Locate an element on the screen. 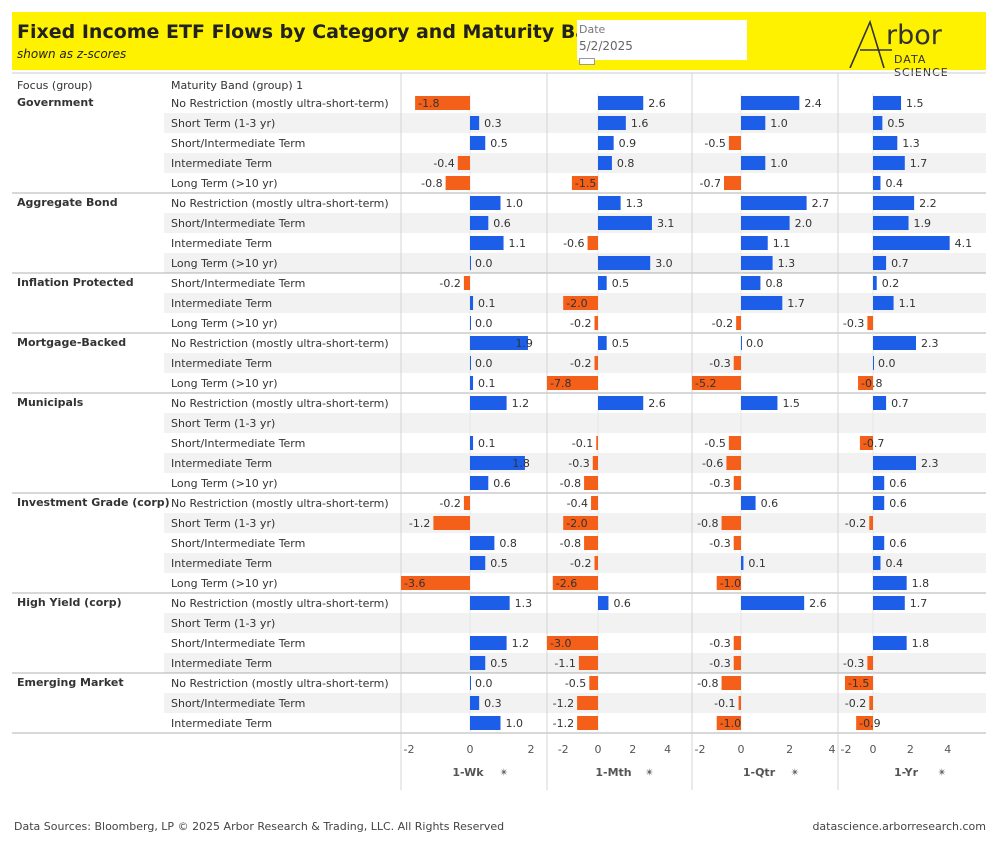 The height and width of the screenshot is (850, 1000). value-label-1-qtr: 1.5 is located at coordinates (791, 403).